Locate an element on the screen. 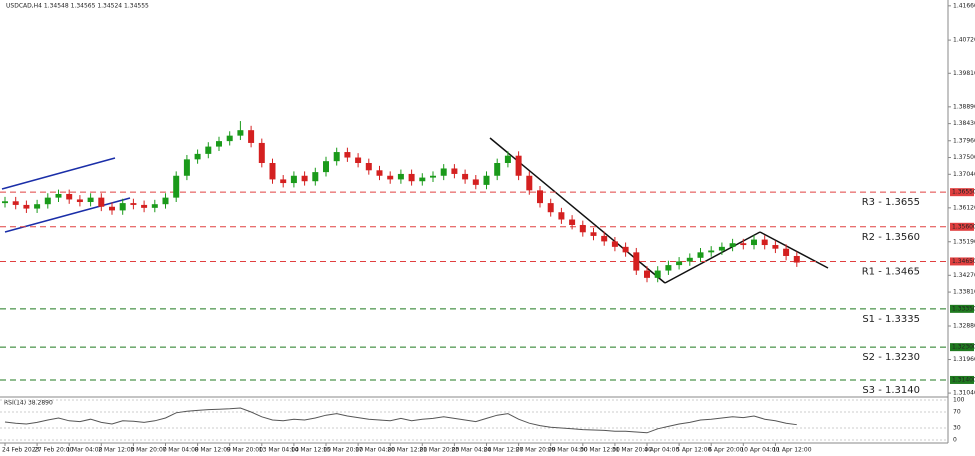  price-box-label: 1.34650 is located at coordinates (963, 261).